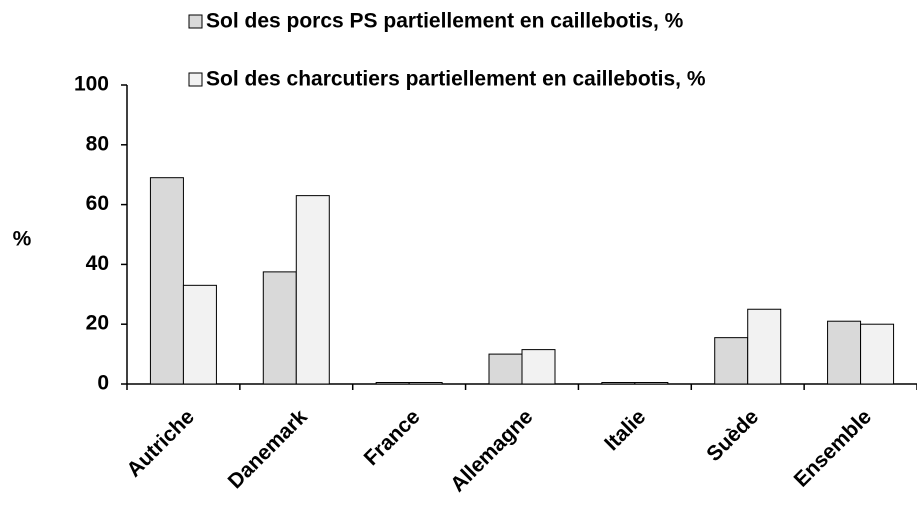 This screenshot has height=530, width=917. I want to click on y-tick-label: 40, so click(97, 263).